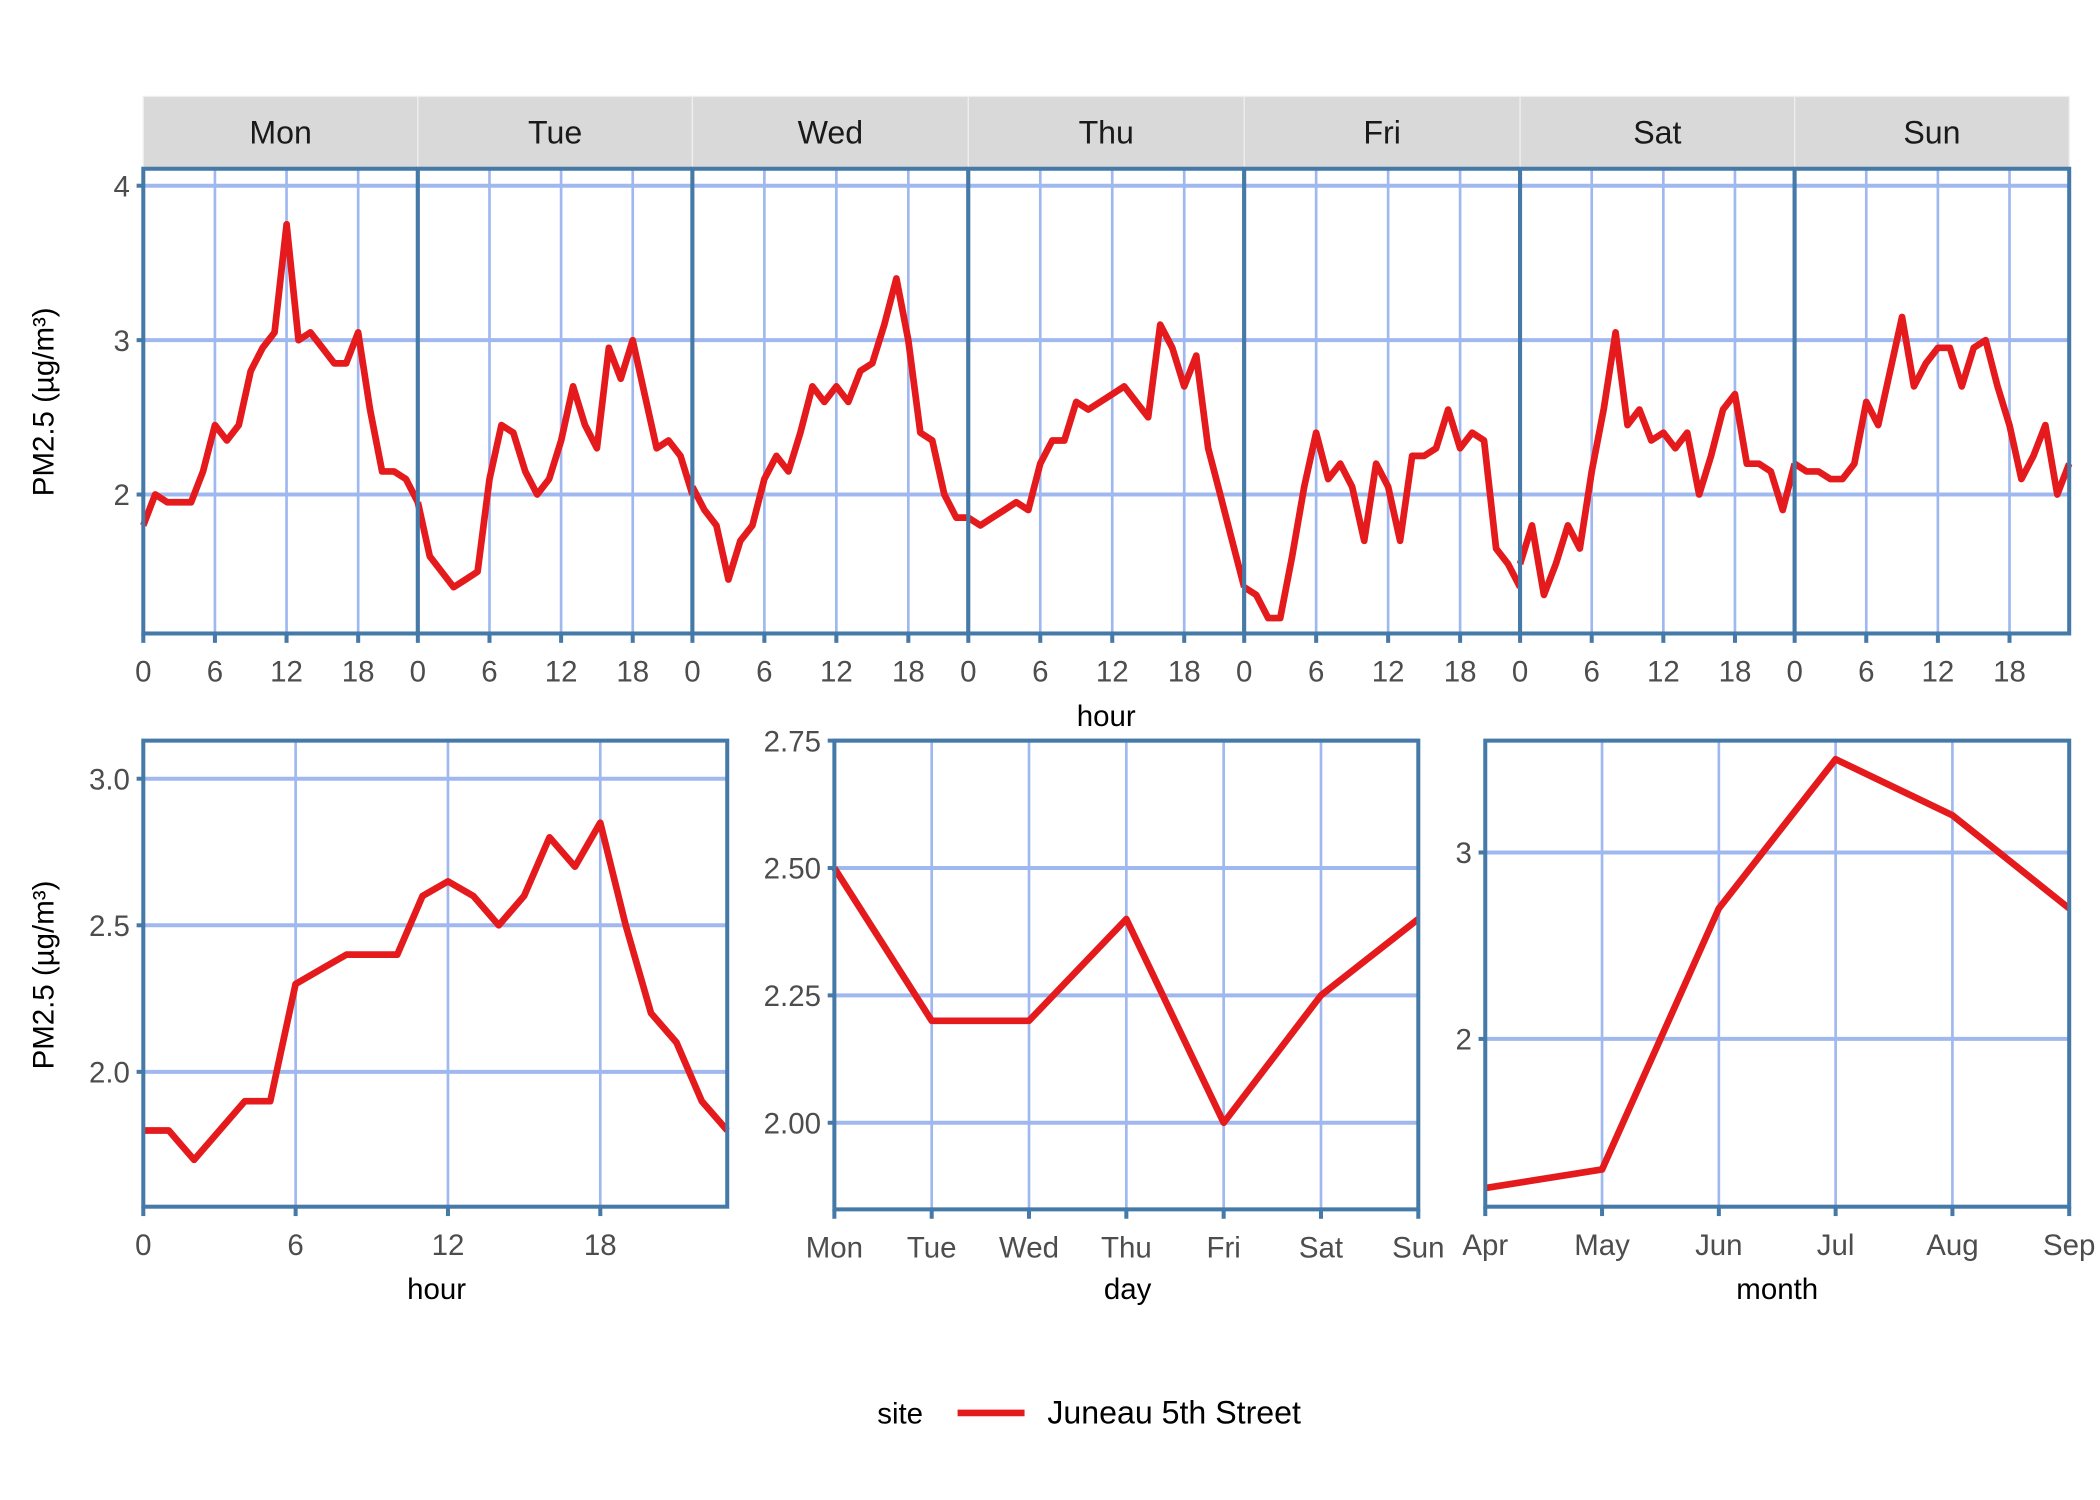 Image resolution: width=2100 pixels, height=1500 pixels. I want to click on facet-strip-tue, so click(555, 132).